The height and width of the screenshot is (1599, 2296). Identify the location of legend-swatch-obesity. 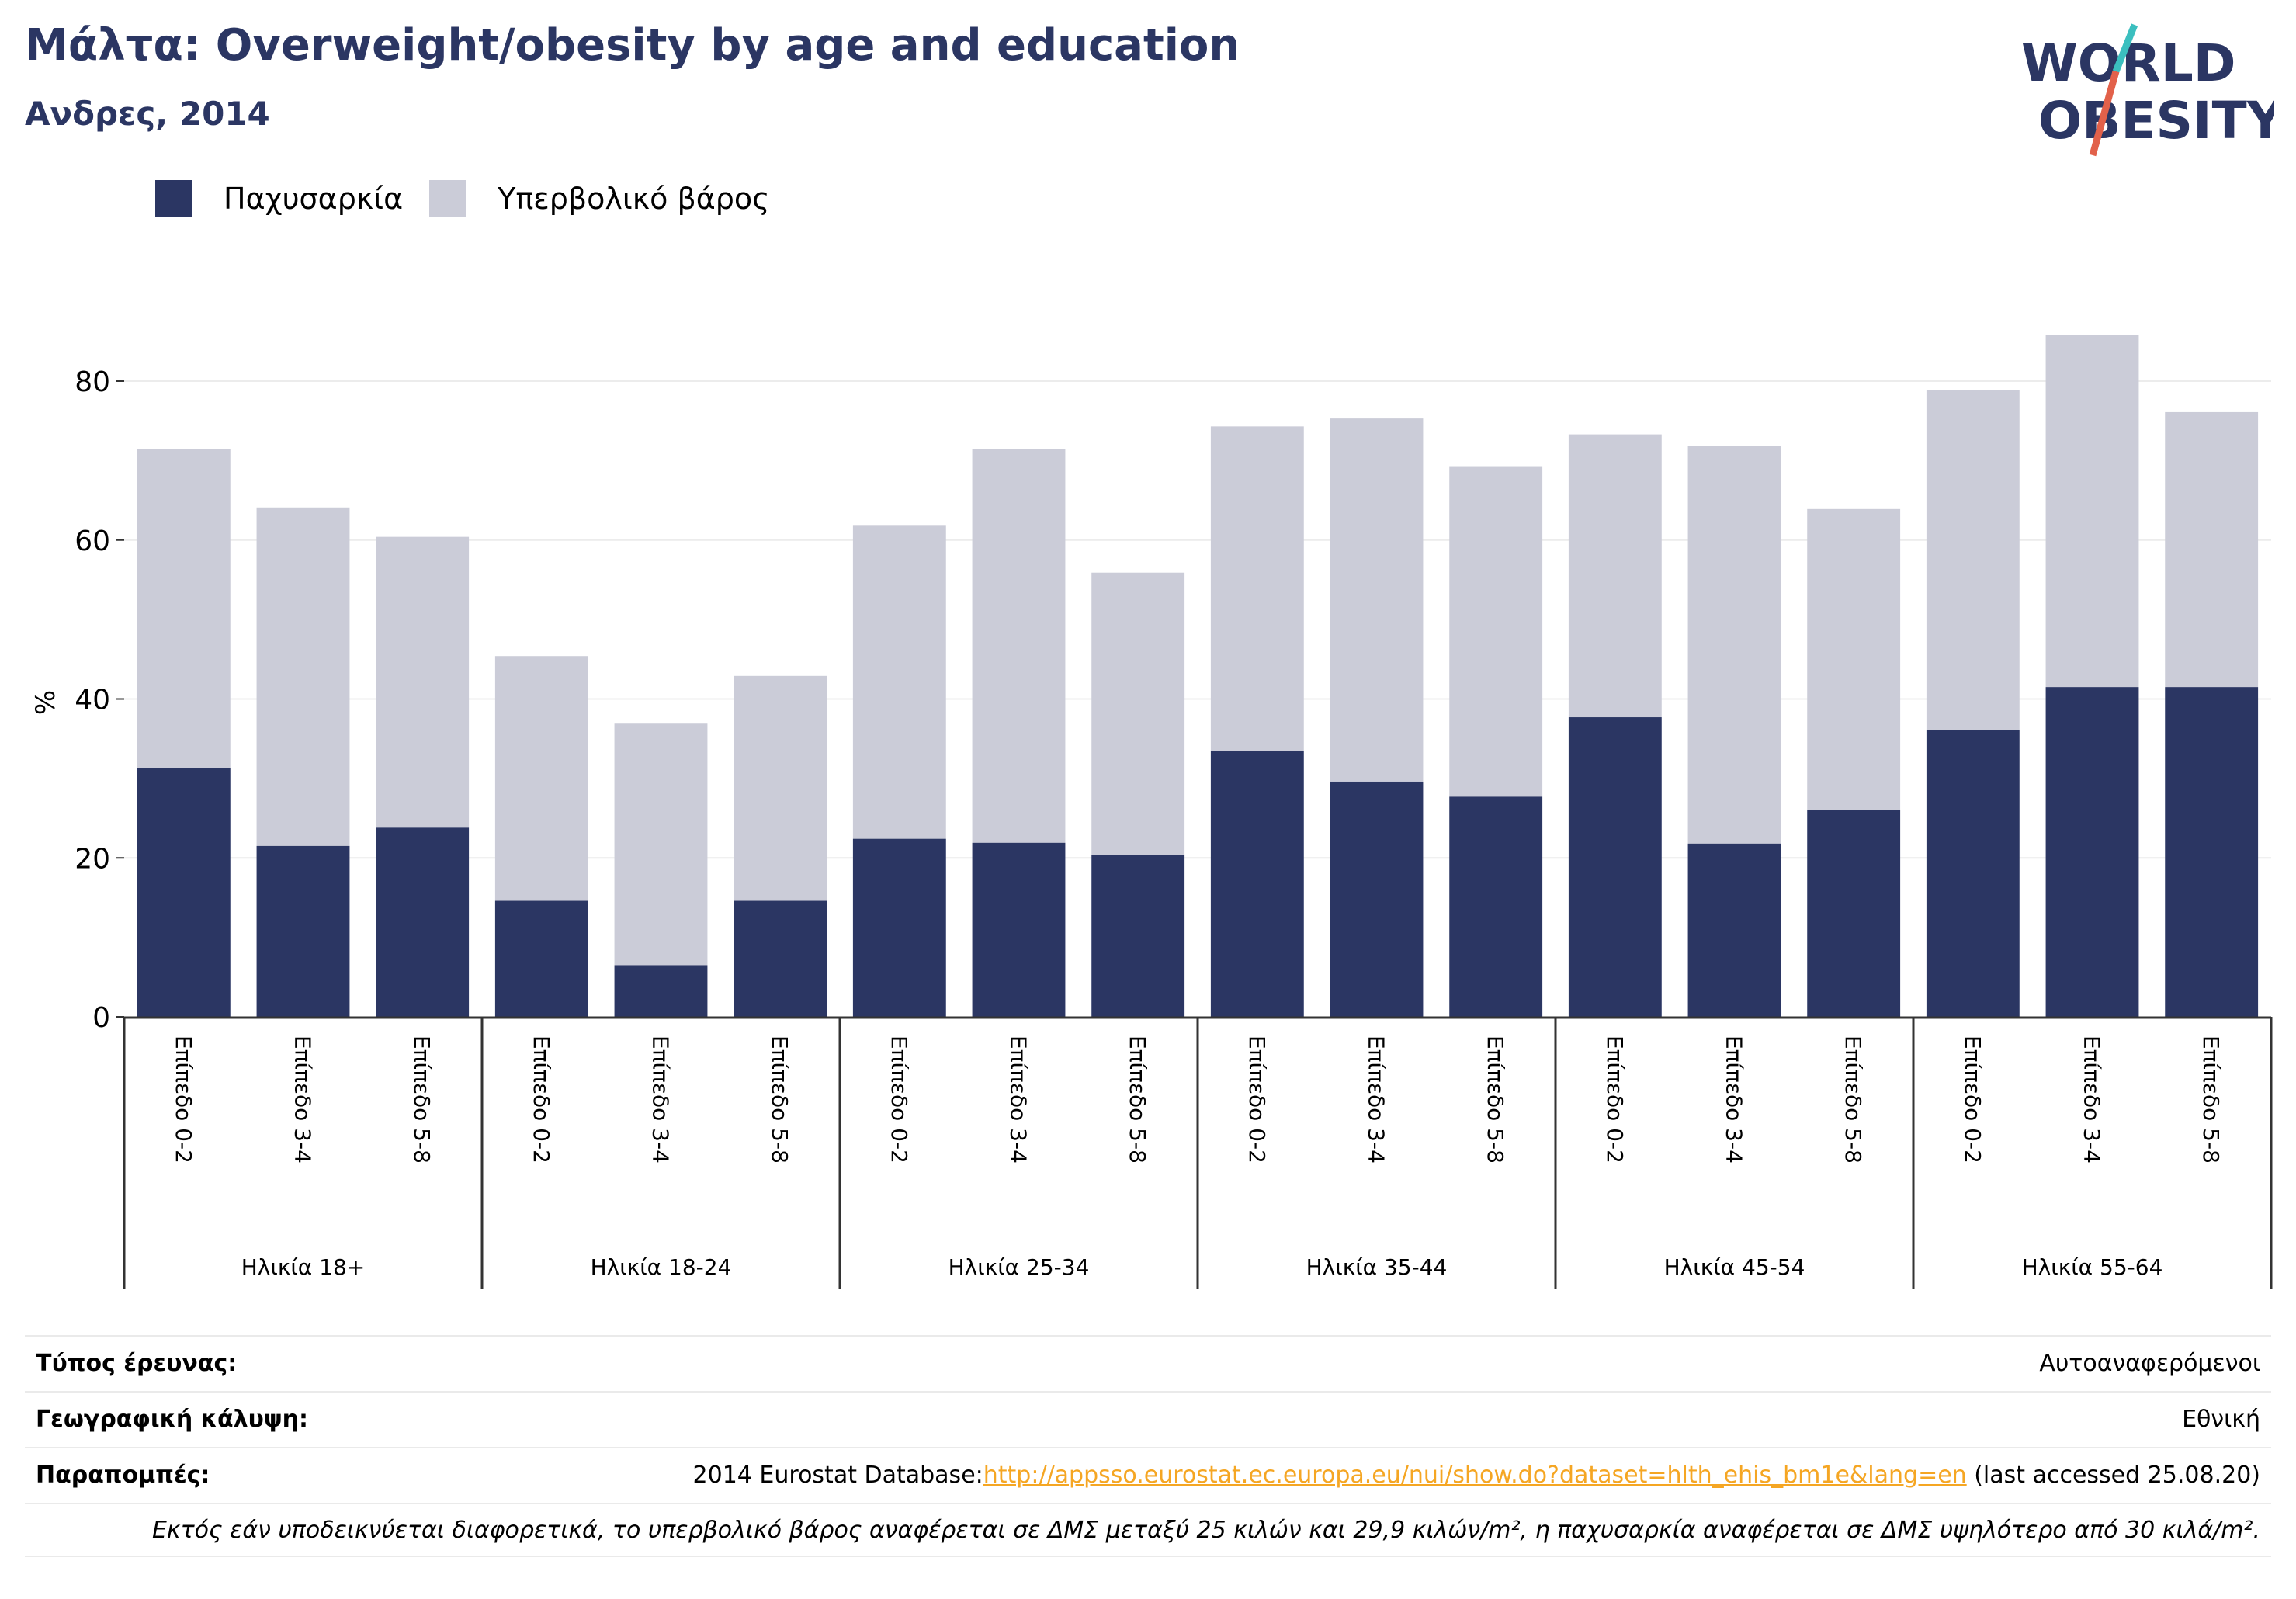
(173, 198).